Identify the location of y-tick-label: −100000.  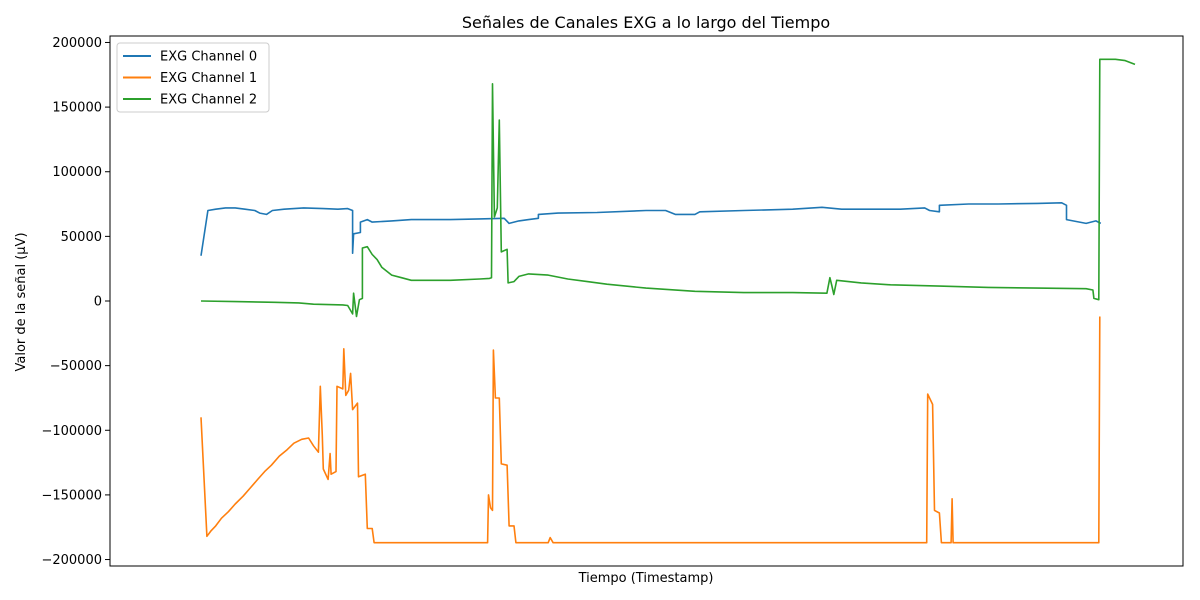
(71, 431).